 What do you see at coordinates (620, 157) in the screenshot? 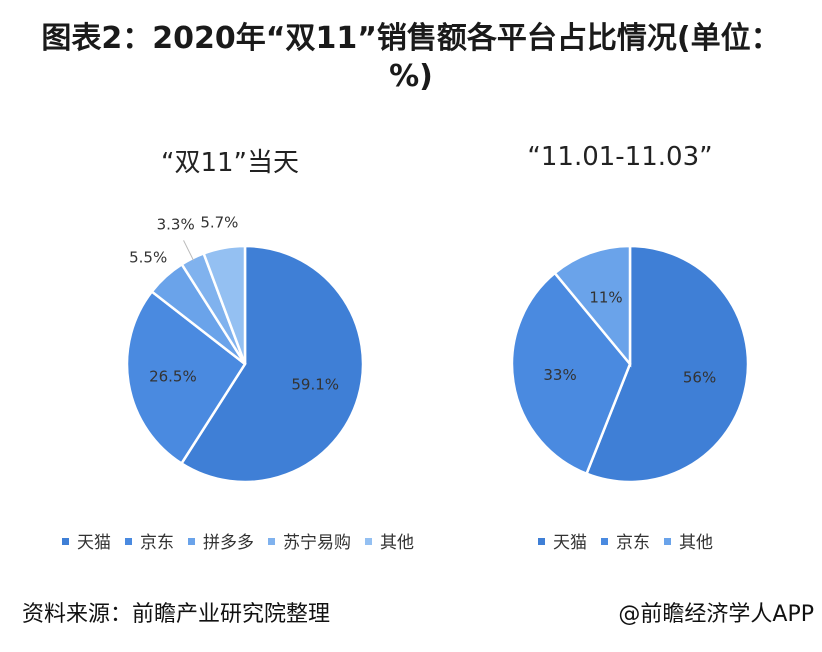
I see `right-chart-subtitle: “11.01-11.03”` at bounding box center [620, 157].